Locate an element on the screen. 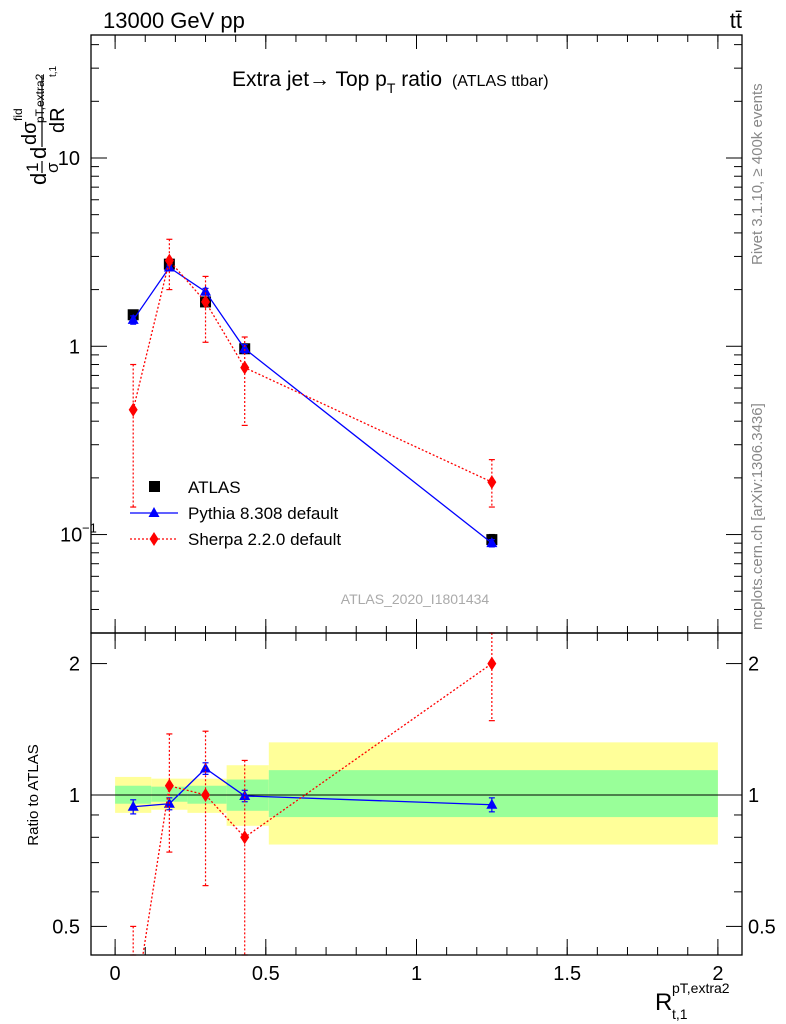 Image resolution: width=786 pixels, height=1024 pixels. ratio-uncertainty-bands is located at coordinates (416, 793).